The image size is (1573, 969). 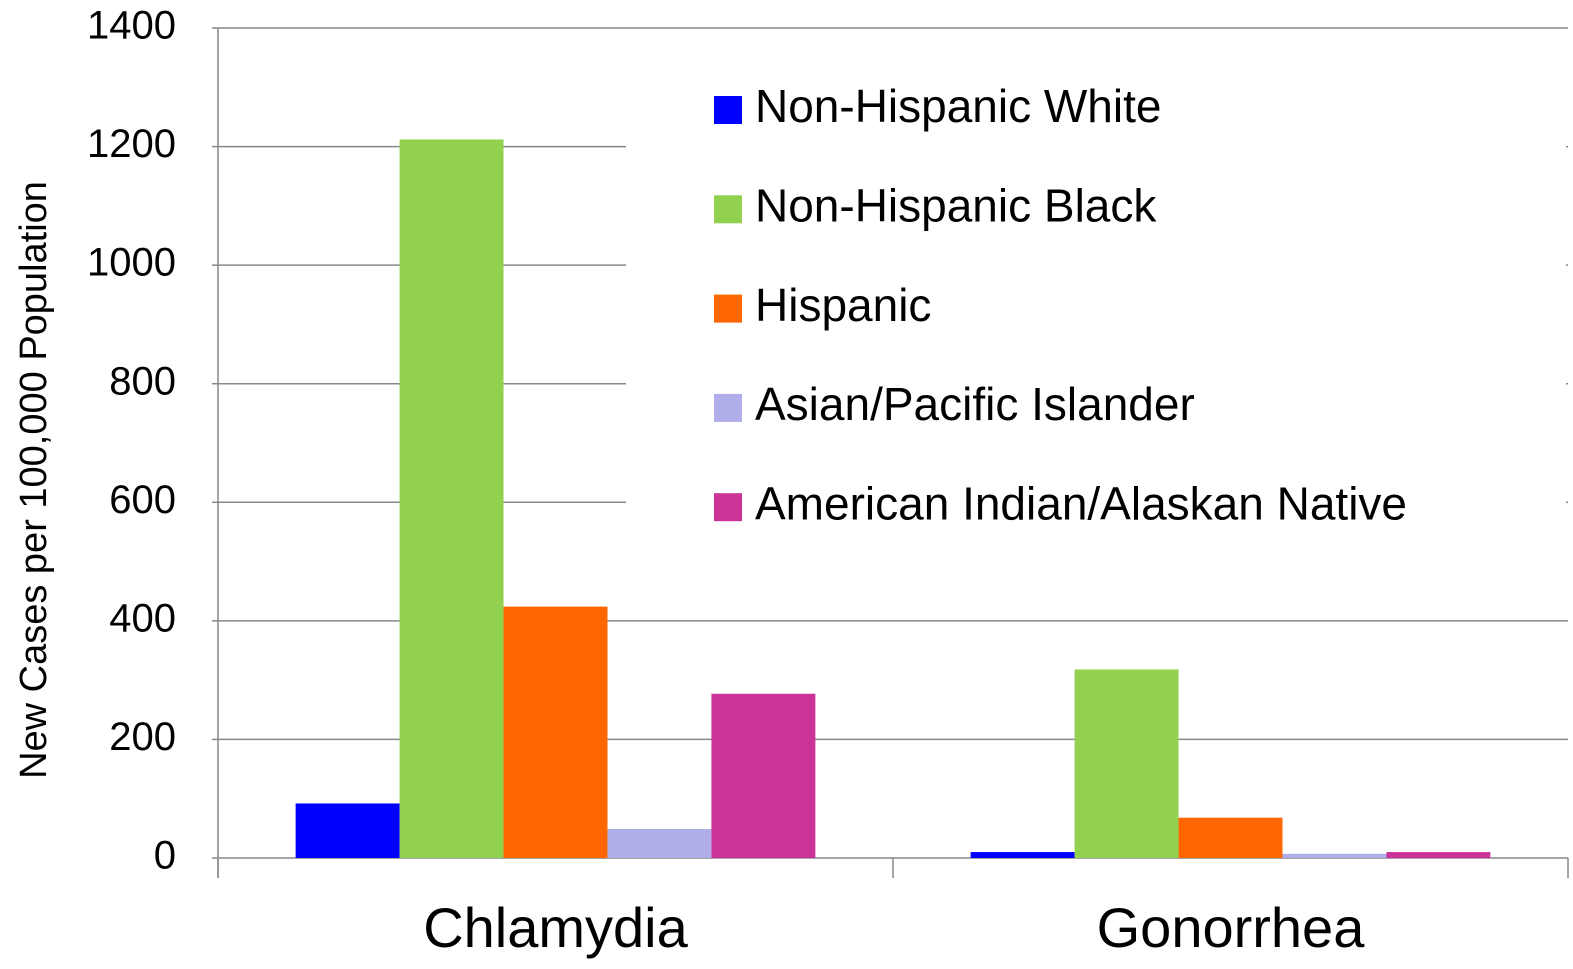 I want to click on legend-label: Hispanic, so click(x=843, y=305).